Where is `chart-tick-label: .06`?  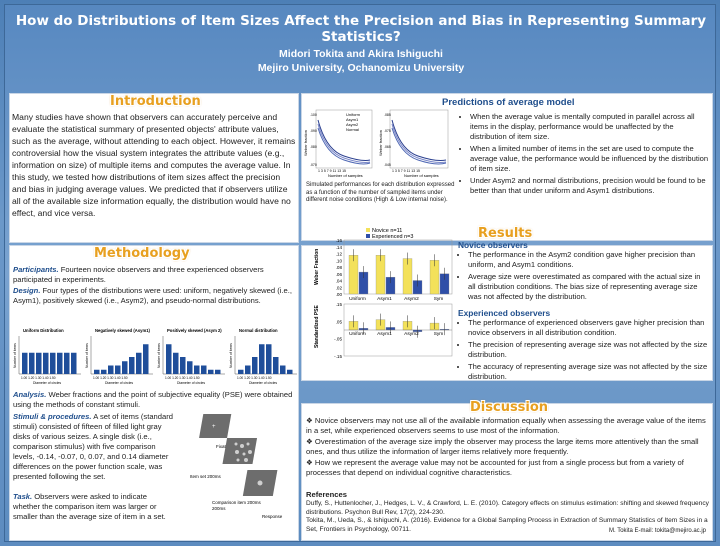
chart-tick-label: .06 is located at coordinates (339, 274).